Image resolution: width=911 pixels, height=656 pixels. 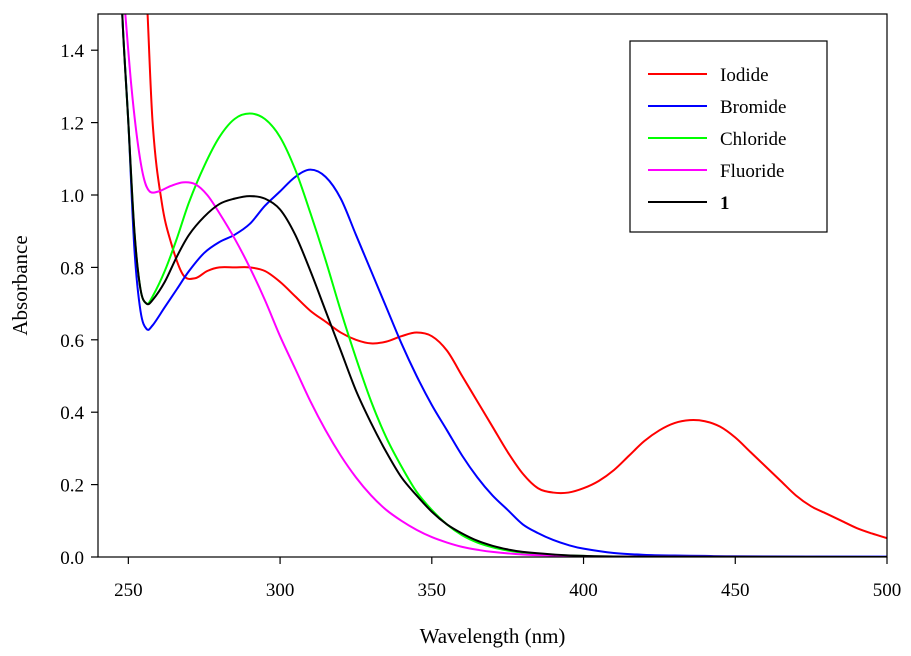 What do you see at coordinates (735, 590) in the screenshot?
I see `x-tick-label: 450` at bounding box center [735, 590].